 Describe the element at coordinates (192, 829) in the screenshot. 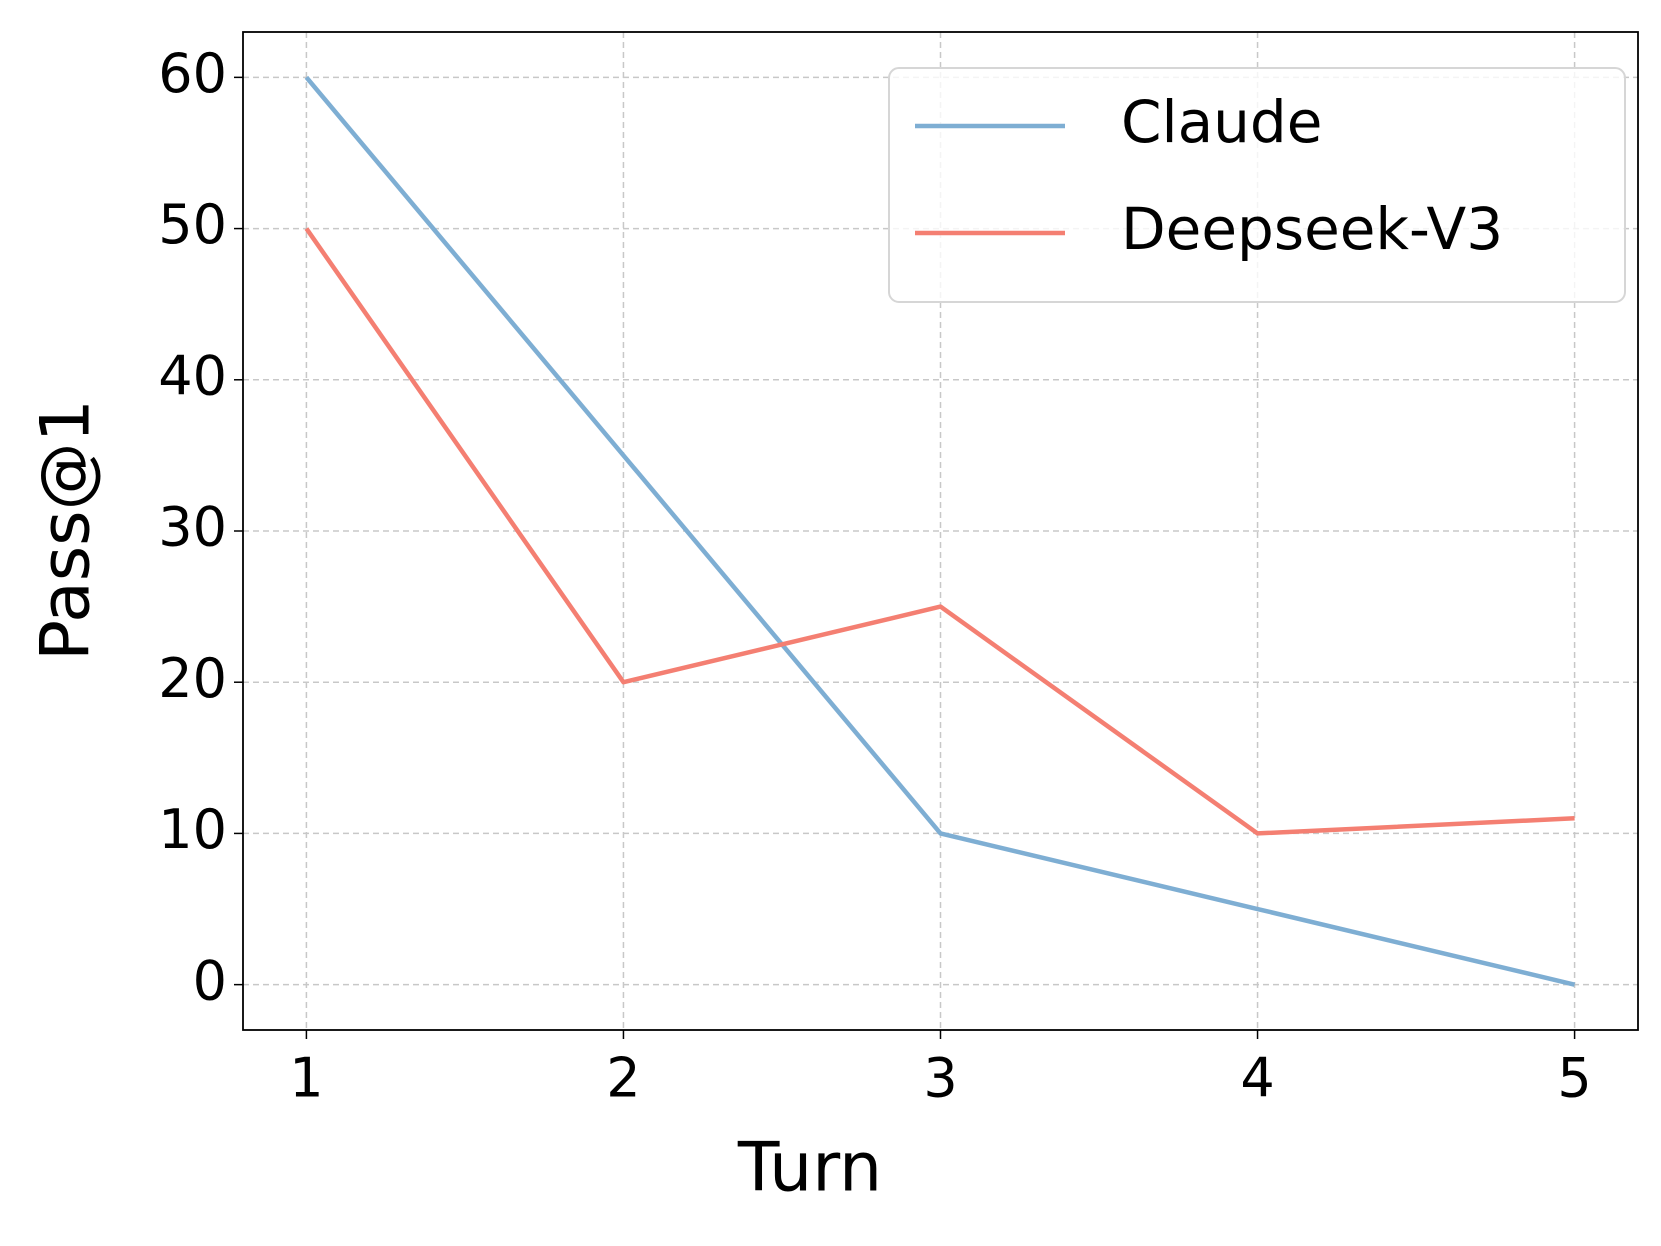

I see `y-tick-label: 10` at that location.